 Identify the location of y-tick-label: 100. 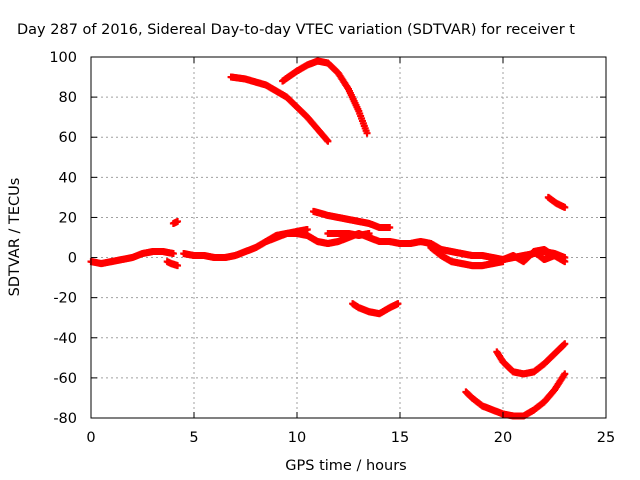
(63, 58).